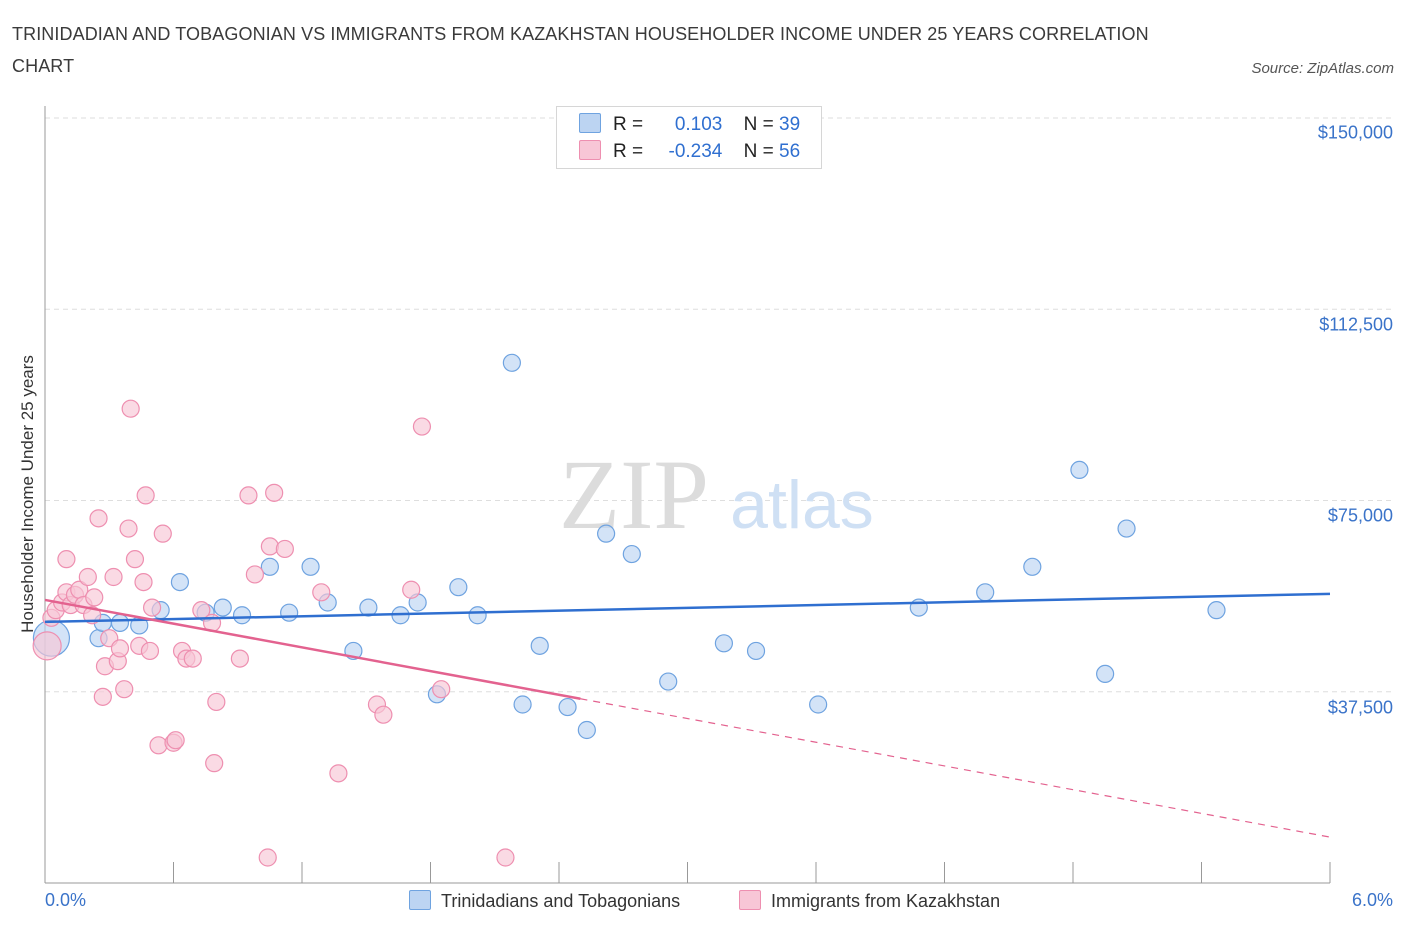 Image resolution: width=1406 pixels, height=930 pixels. What do you see at coordinates (955, 768) in the screenshot?
I see `kazakhstan-trend-extension` at bounding box center [955, 768].